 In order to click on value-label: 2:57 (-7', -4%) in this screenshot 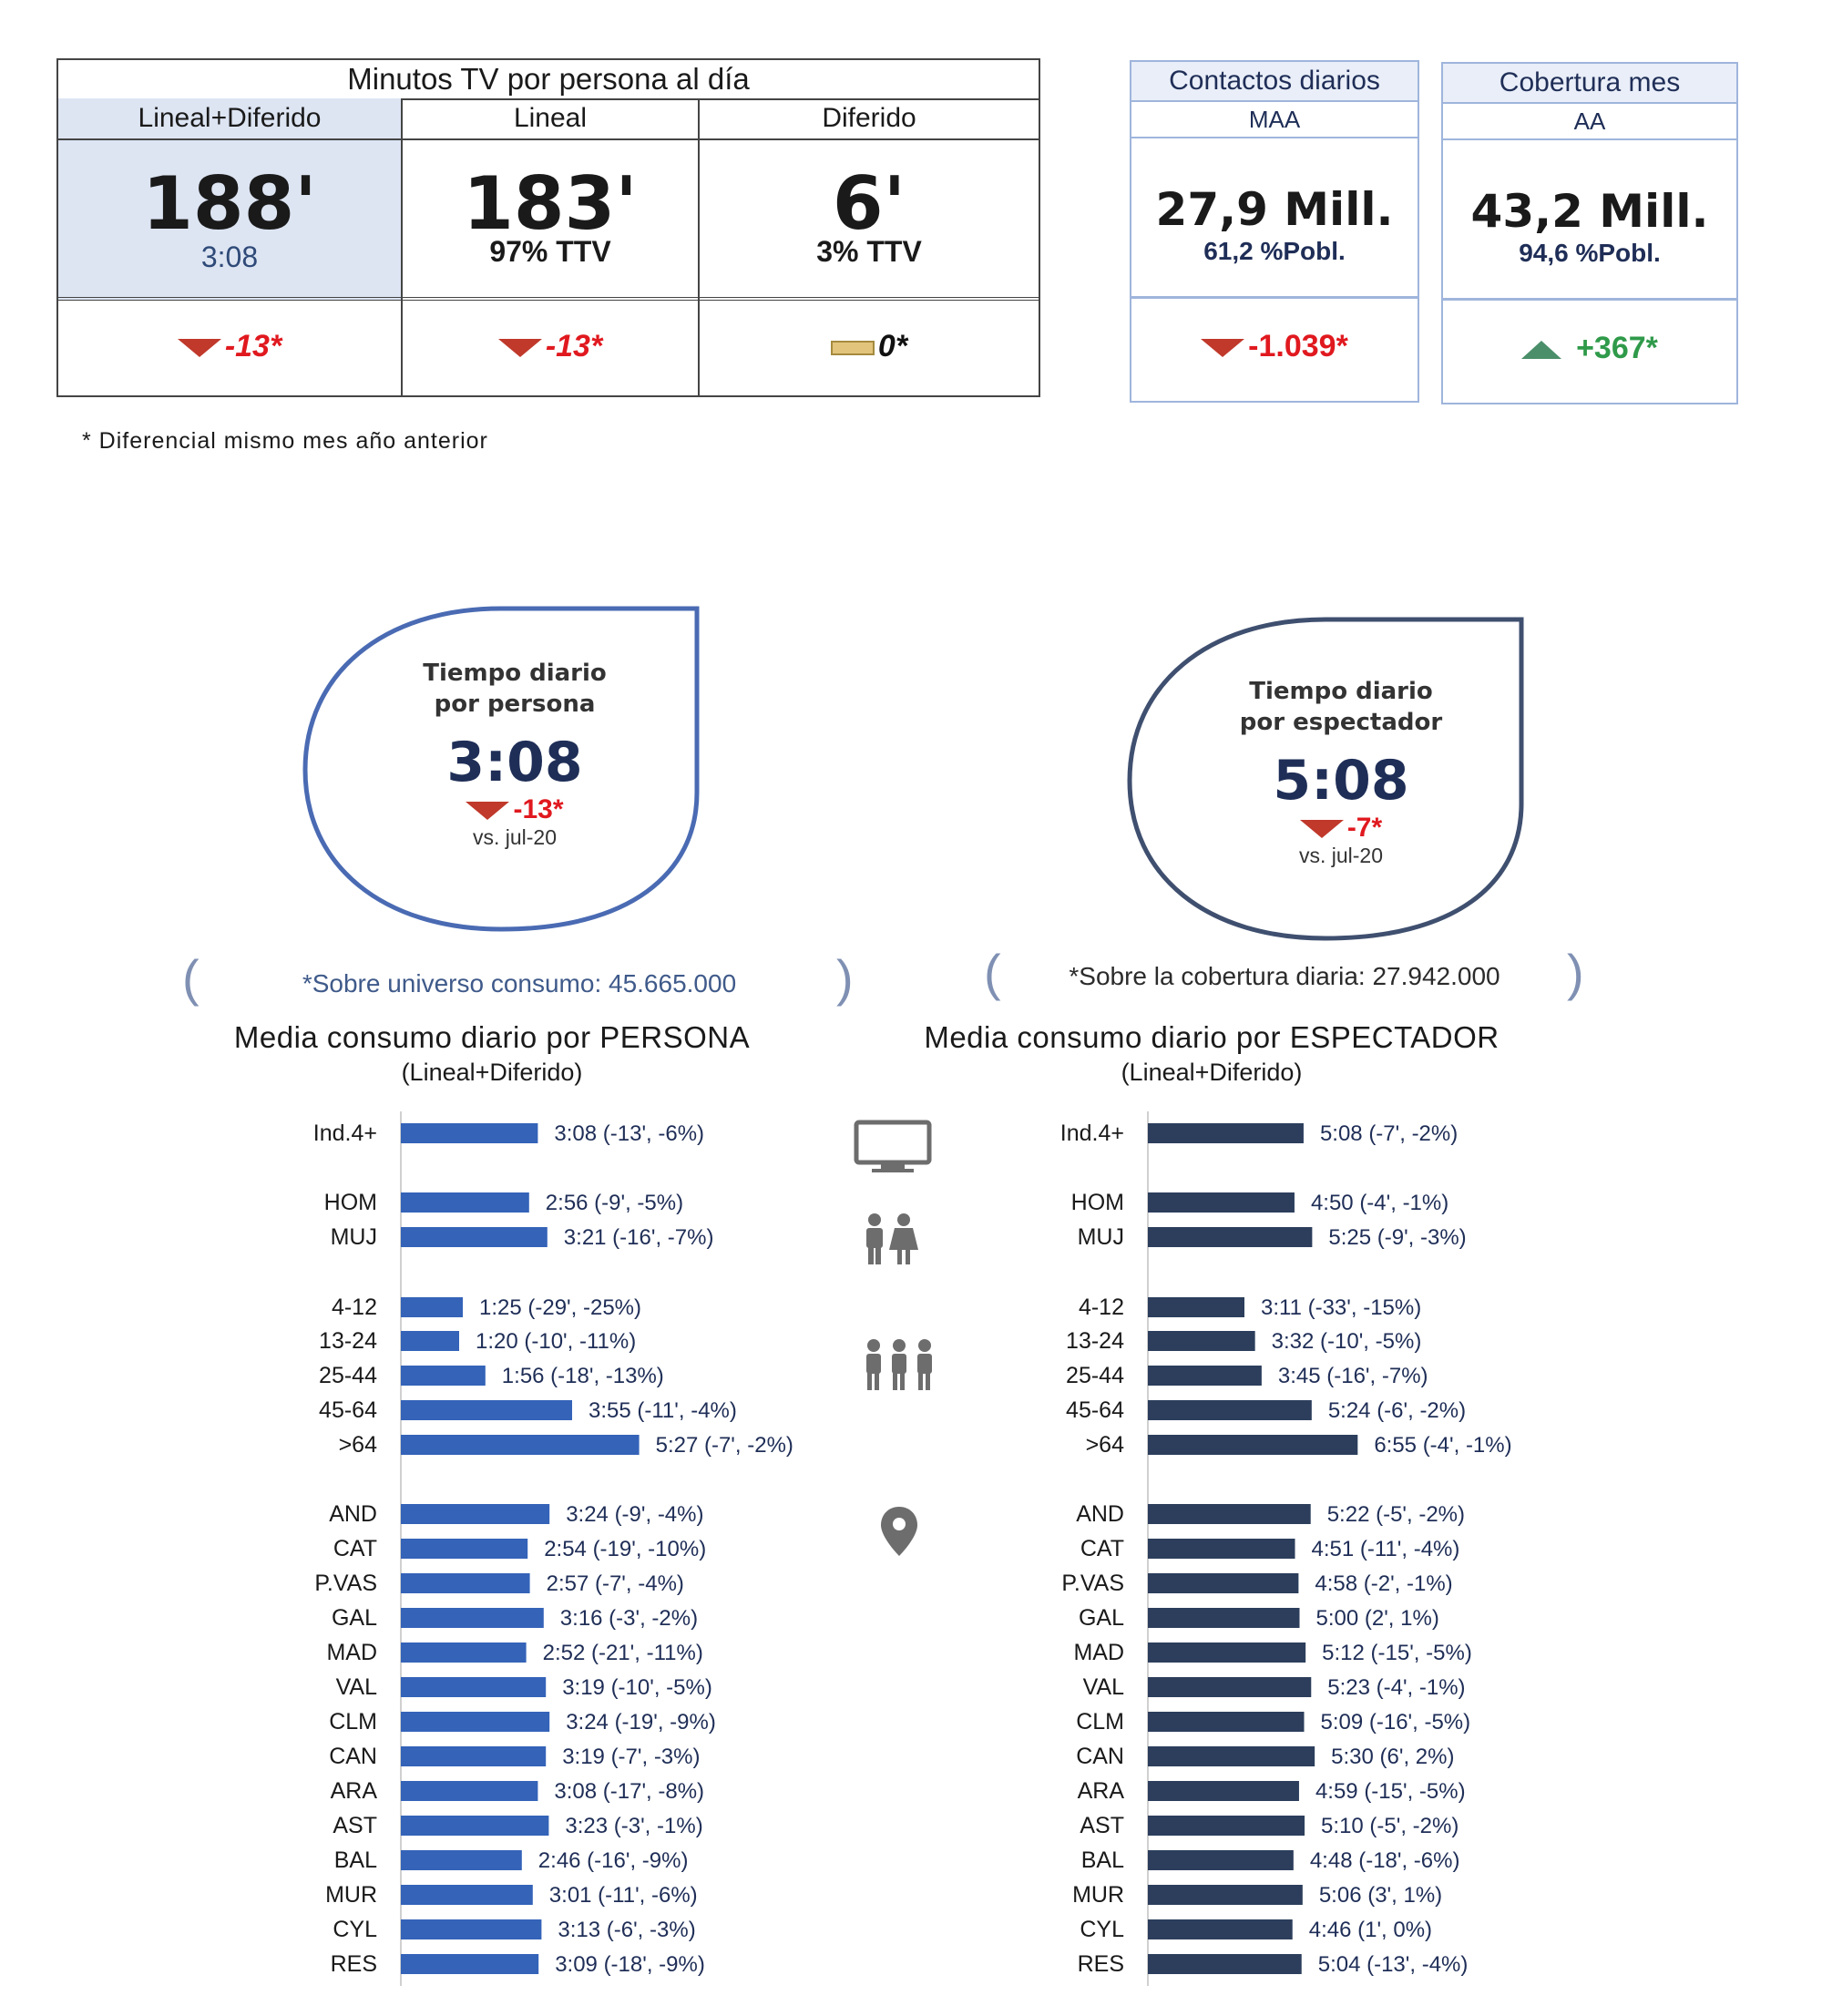, I will do `click(616, 1583)`.